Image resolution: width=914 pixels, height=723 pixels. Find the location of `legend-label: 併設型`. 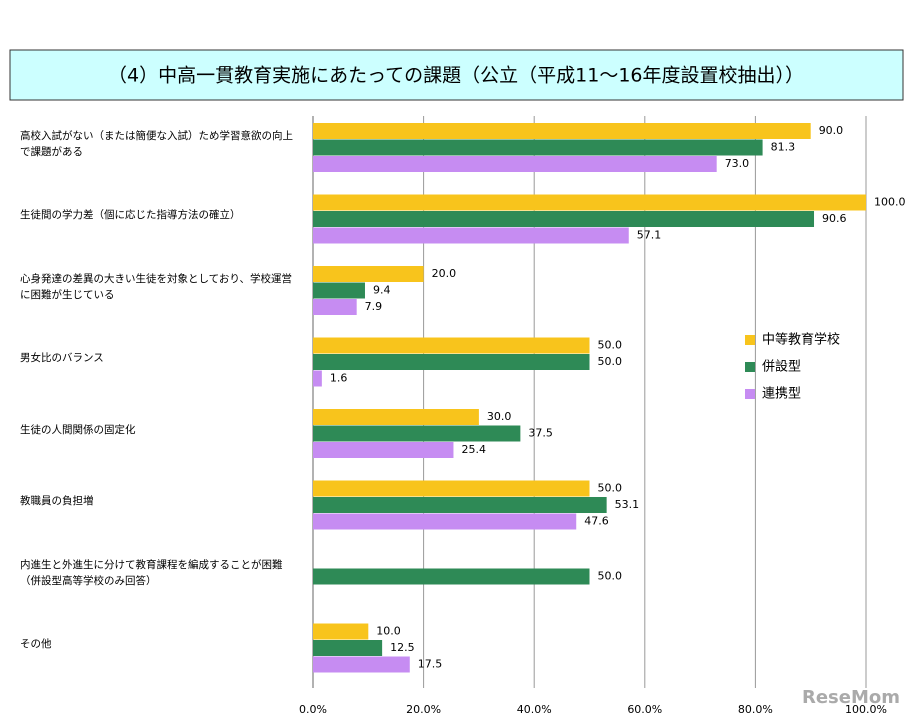

legend-label: 併設型 is located at coordinates (781, 367).